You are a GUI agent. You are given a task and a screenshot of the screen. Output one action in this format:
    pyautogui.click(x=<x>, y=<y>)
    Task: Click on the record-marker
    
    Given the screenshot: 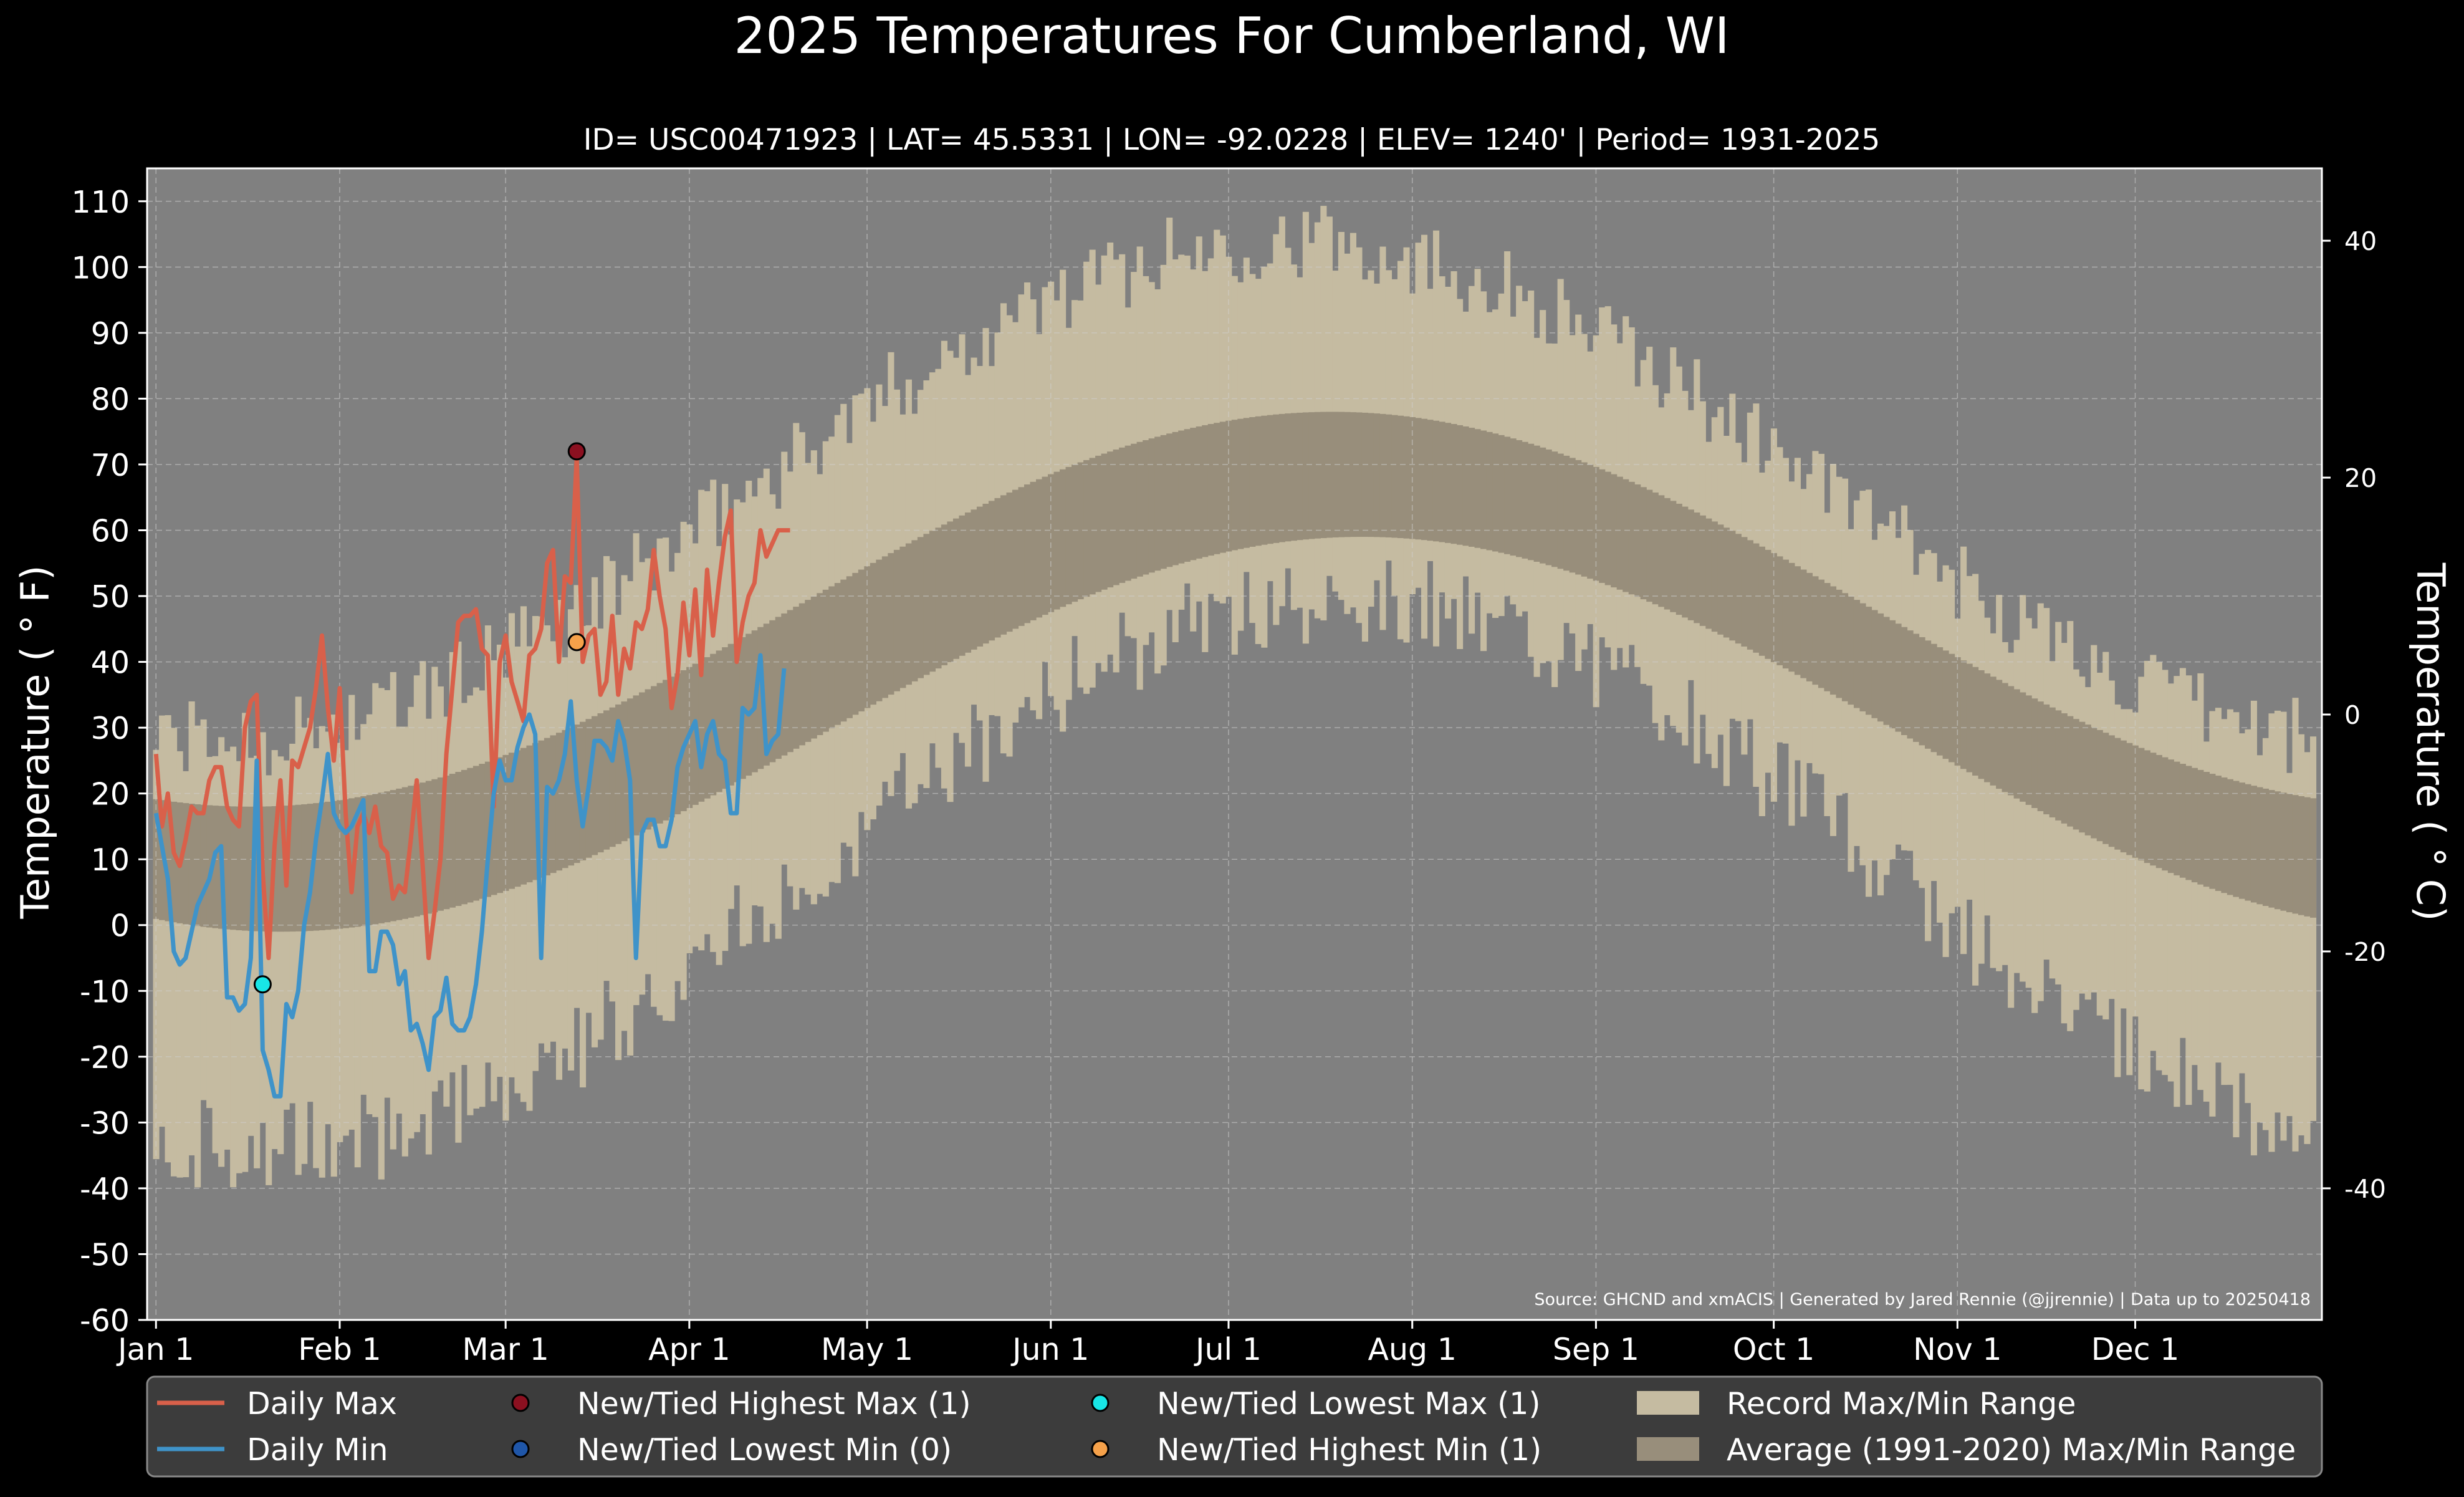 What is the action you would take?
    pyautogui.click(x=576, y=451)
    